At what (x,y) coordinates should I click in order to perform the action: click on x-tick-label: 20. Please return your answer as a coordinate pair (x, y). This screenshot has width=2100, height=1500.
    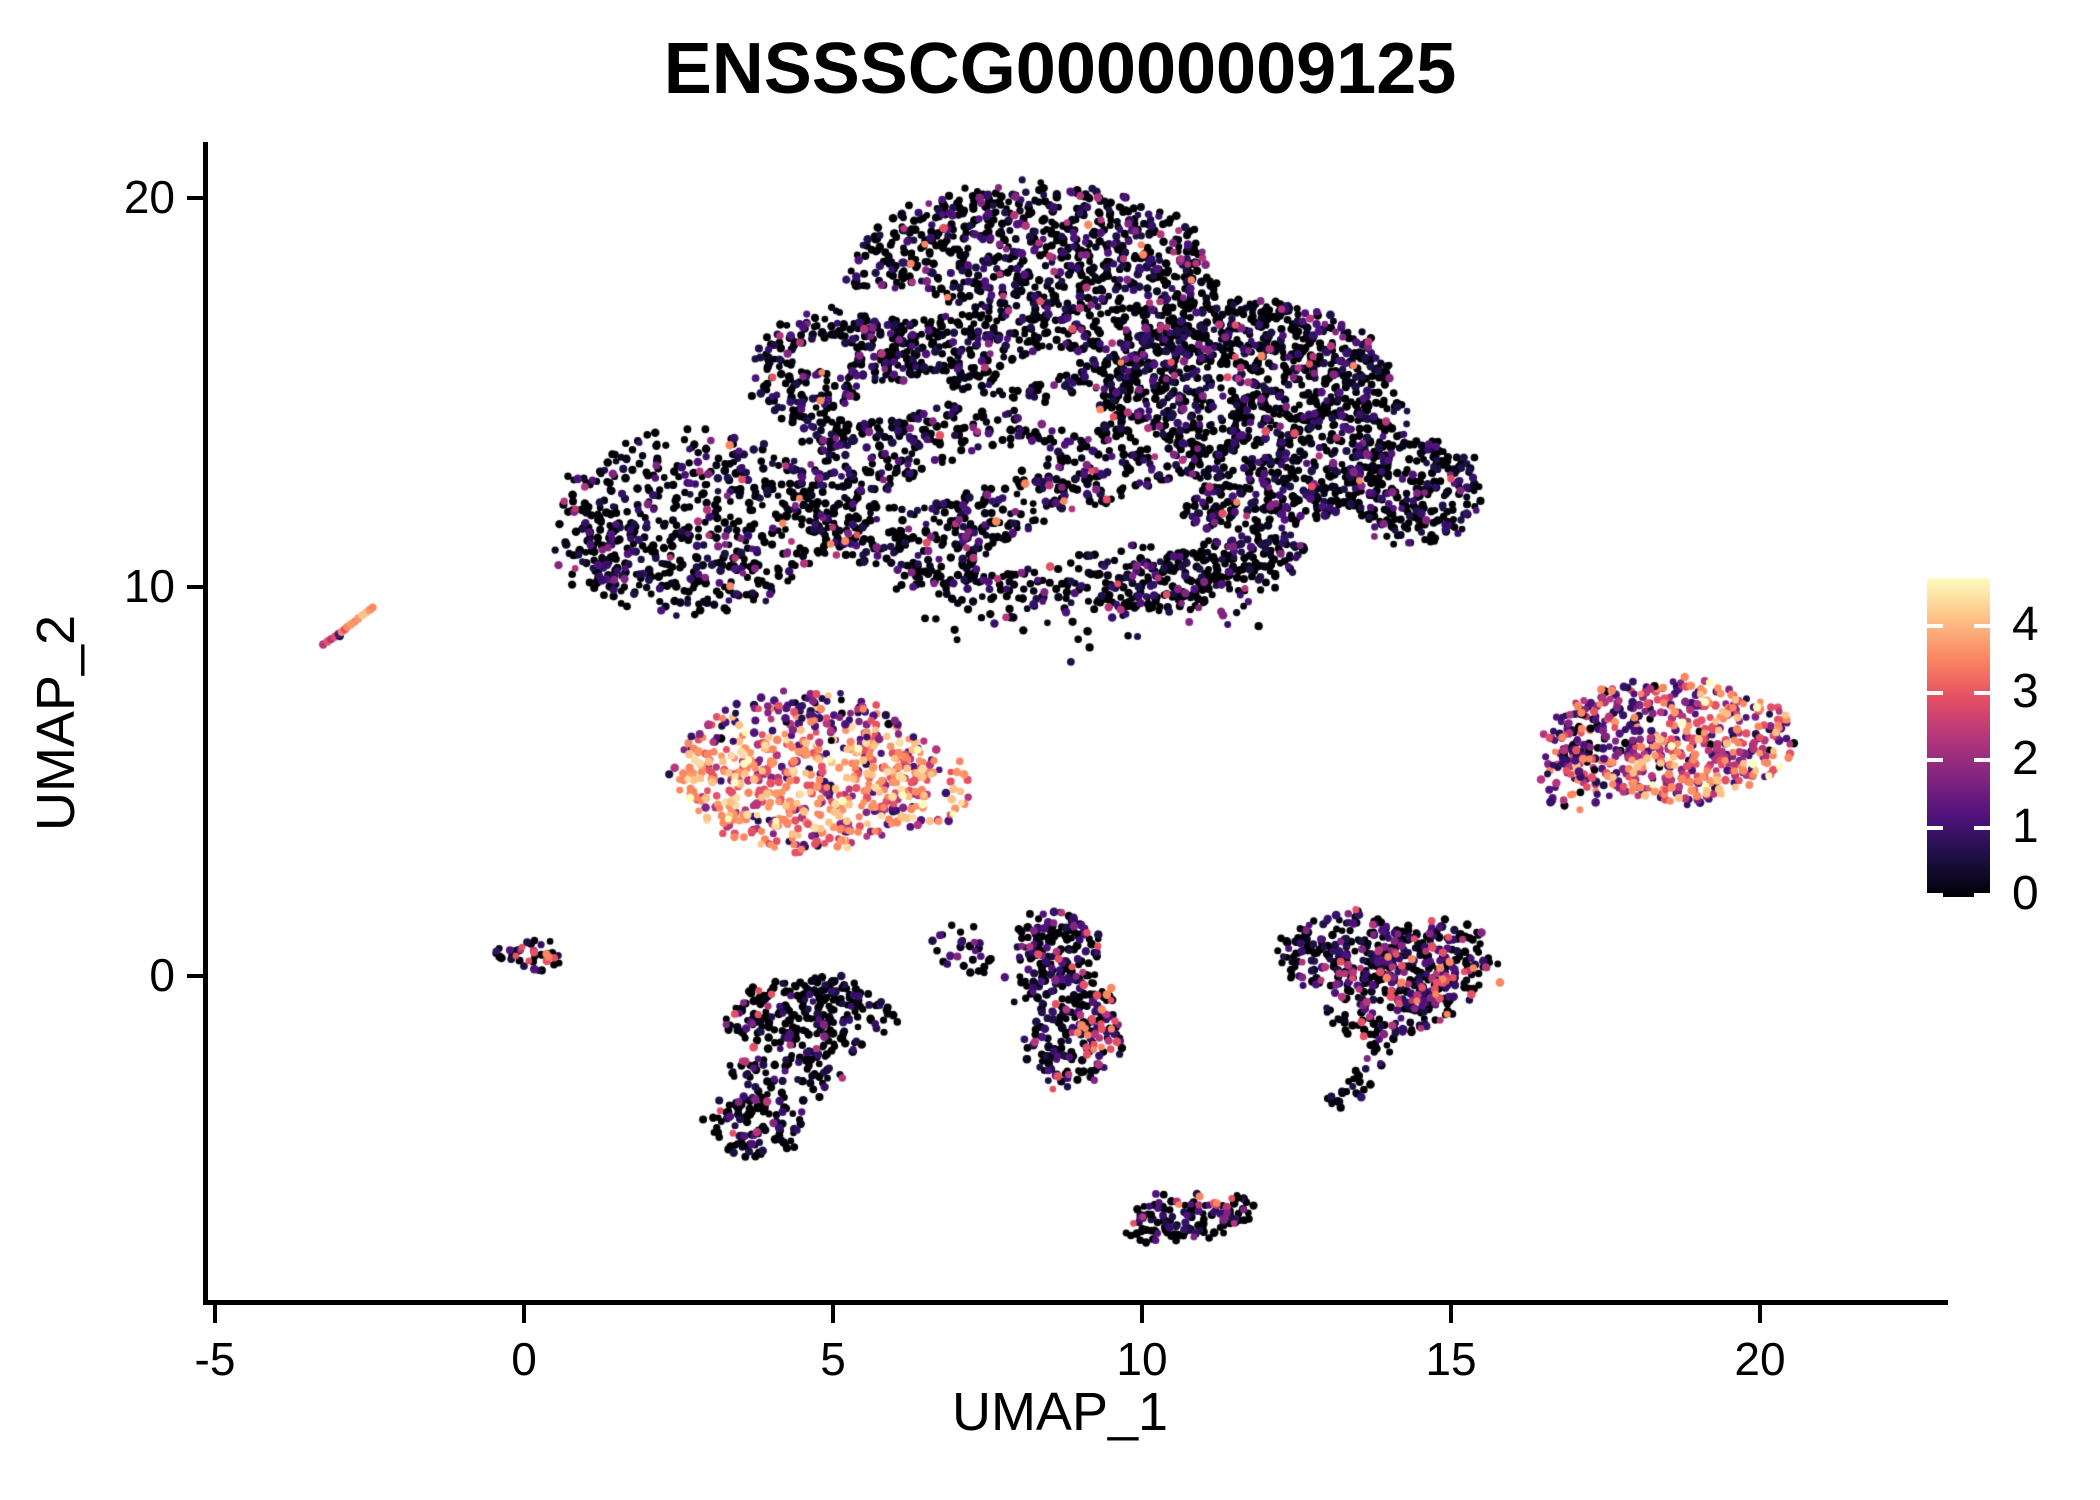
    Looking at the image, I should click on (1760, 1359).